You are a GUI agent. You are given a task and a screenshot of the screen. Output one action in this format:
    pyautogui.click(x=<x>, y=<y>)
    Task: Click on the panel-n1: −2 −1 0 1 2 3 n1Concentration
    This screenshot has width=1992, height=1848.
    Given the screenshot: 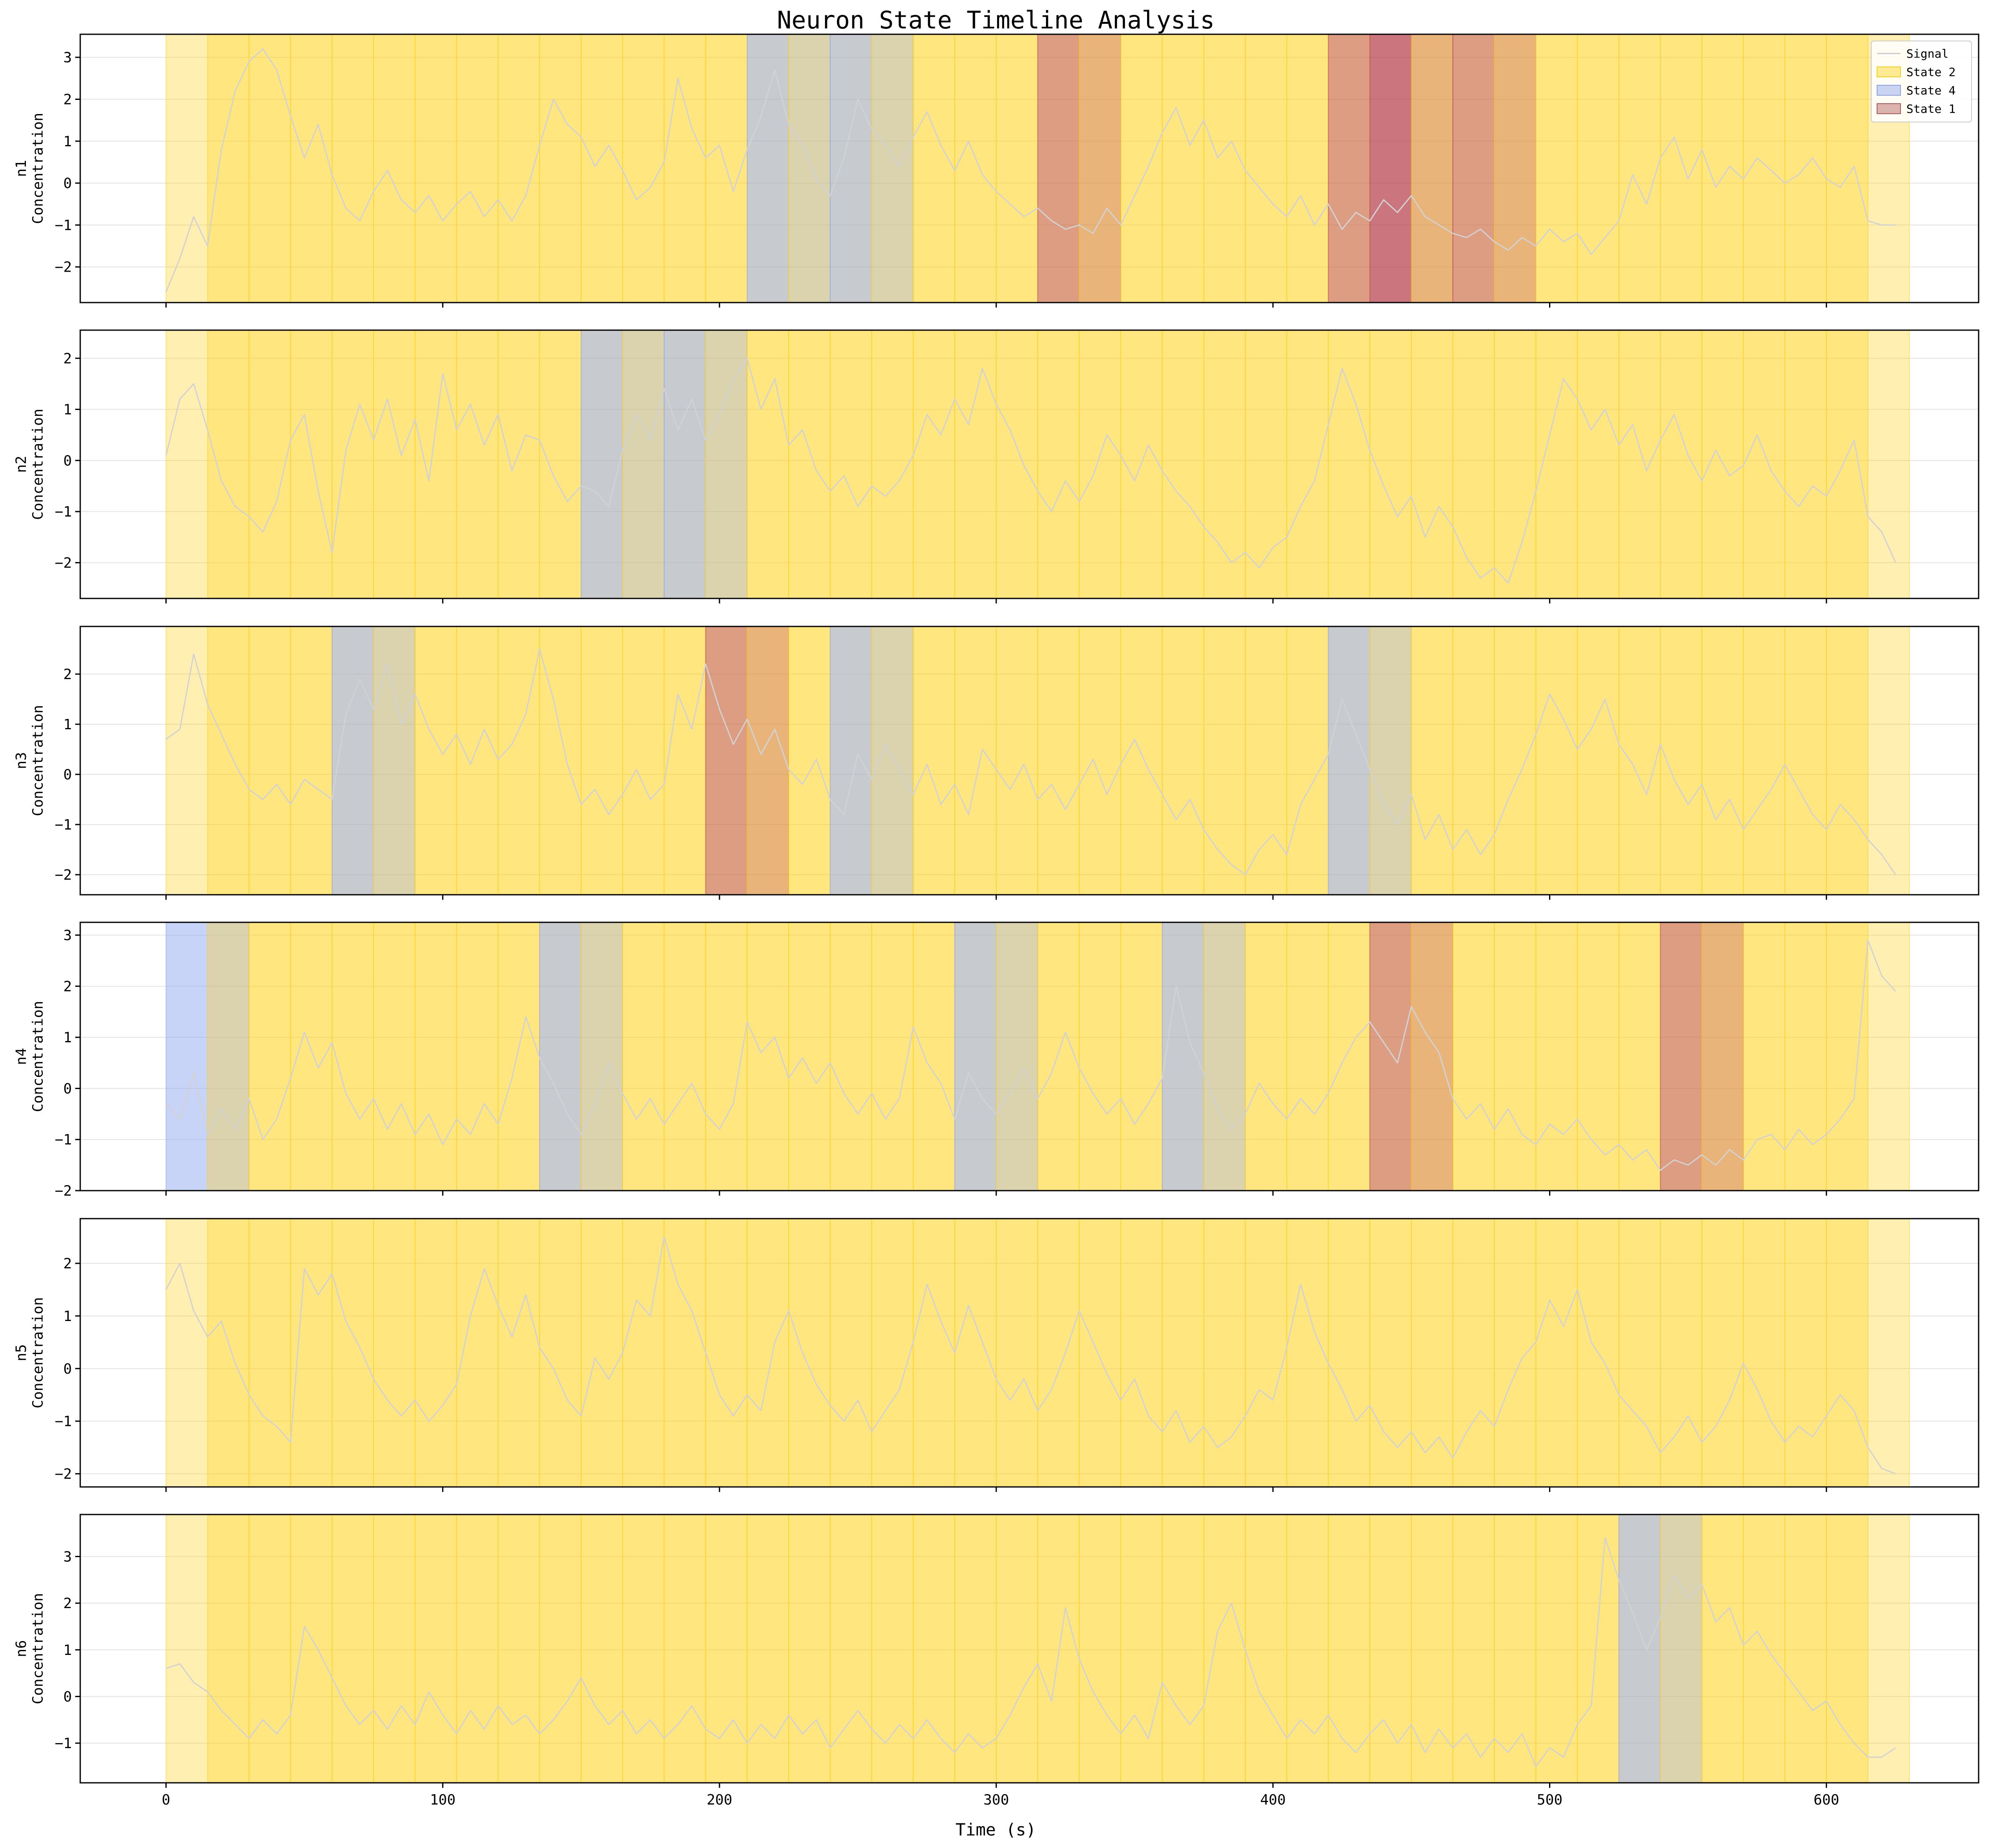 What is the action you would take?
    pyautogui.click(x=996, y=170)
    